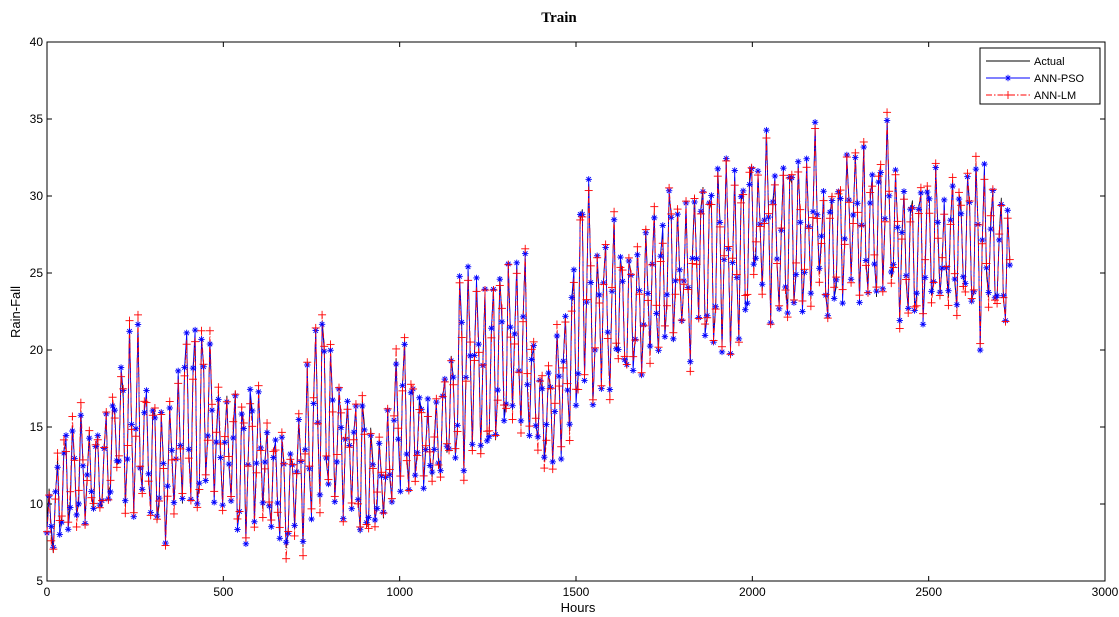 This screenshot has width=1119, height=617. What do you see at coordinates (37, 504) in the screenshot?
I see `y-tick-label: 10` at bounding box center [37, 504].